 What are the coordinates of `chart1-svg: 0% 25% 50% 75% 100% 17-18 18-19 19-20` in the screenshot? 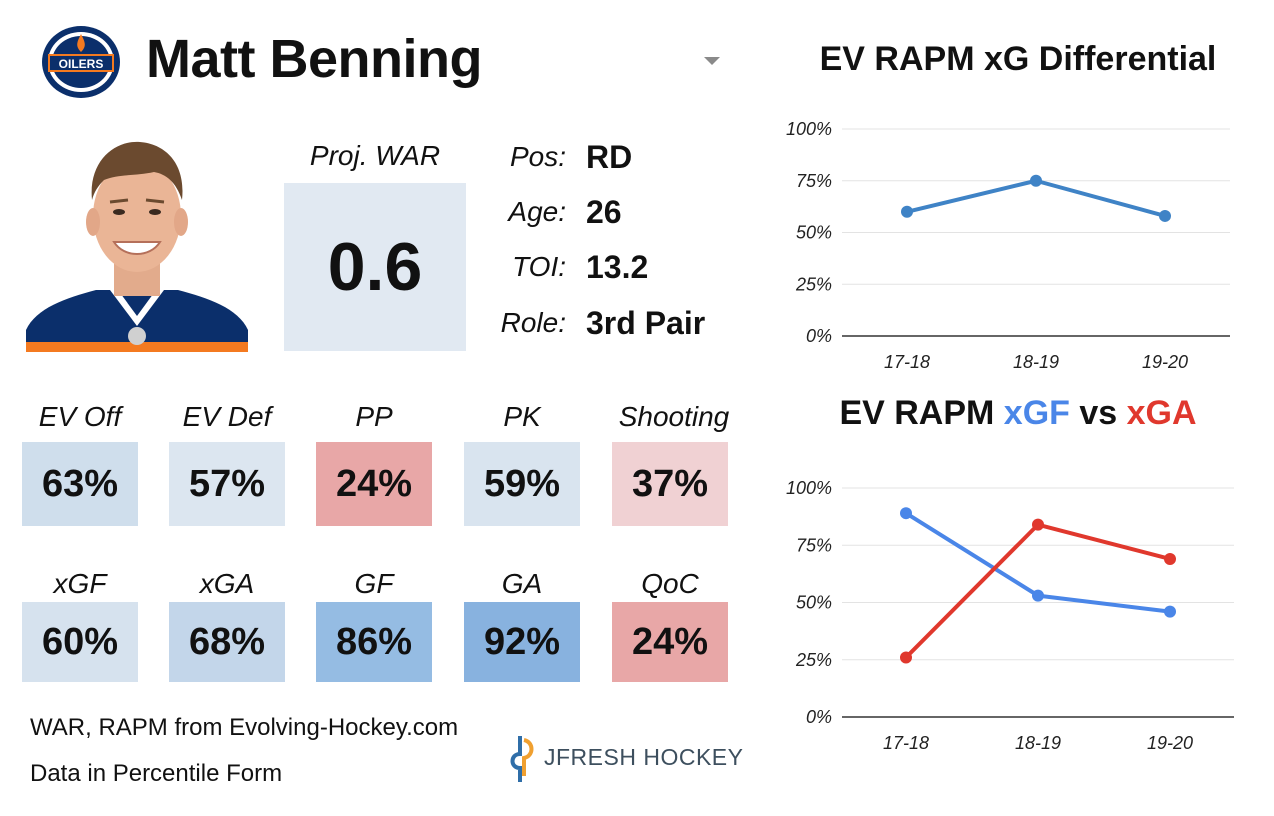 It's located at (1008, 245).